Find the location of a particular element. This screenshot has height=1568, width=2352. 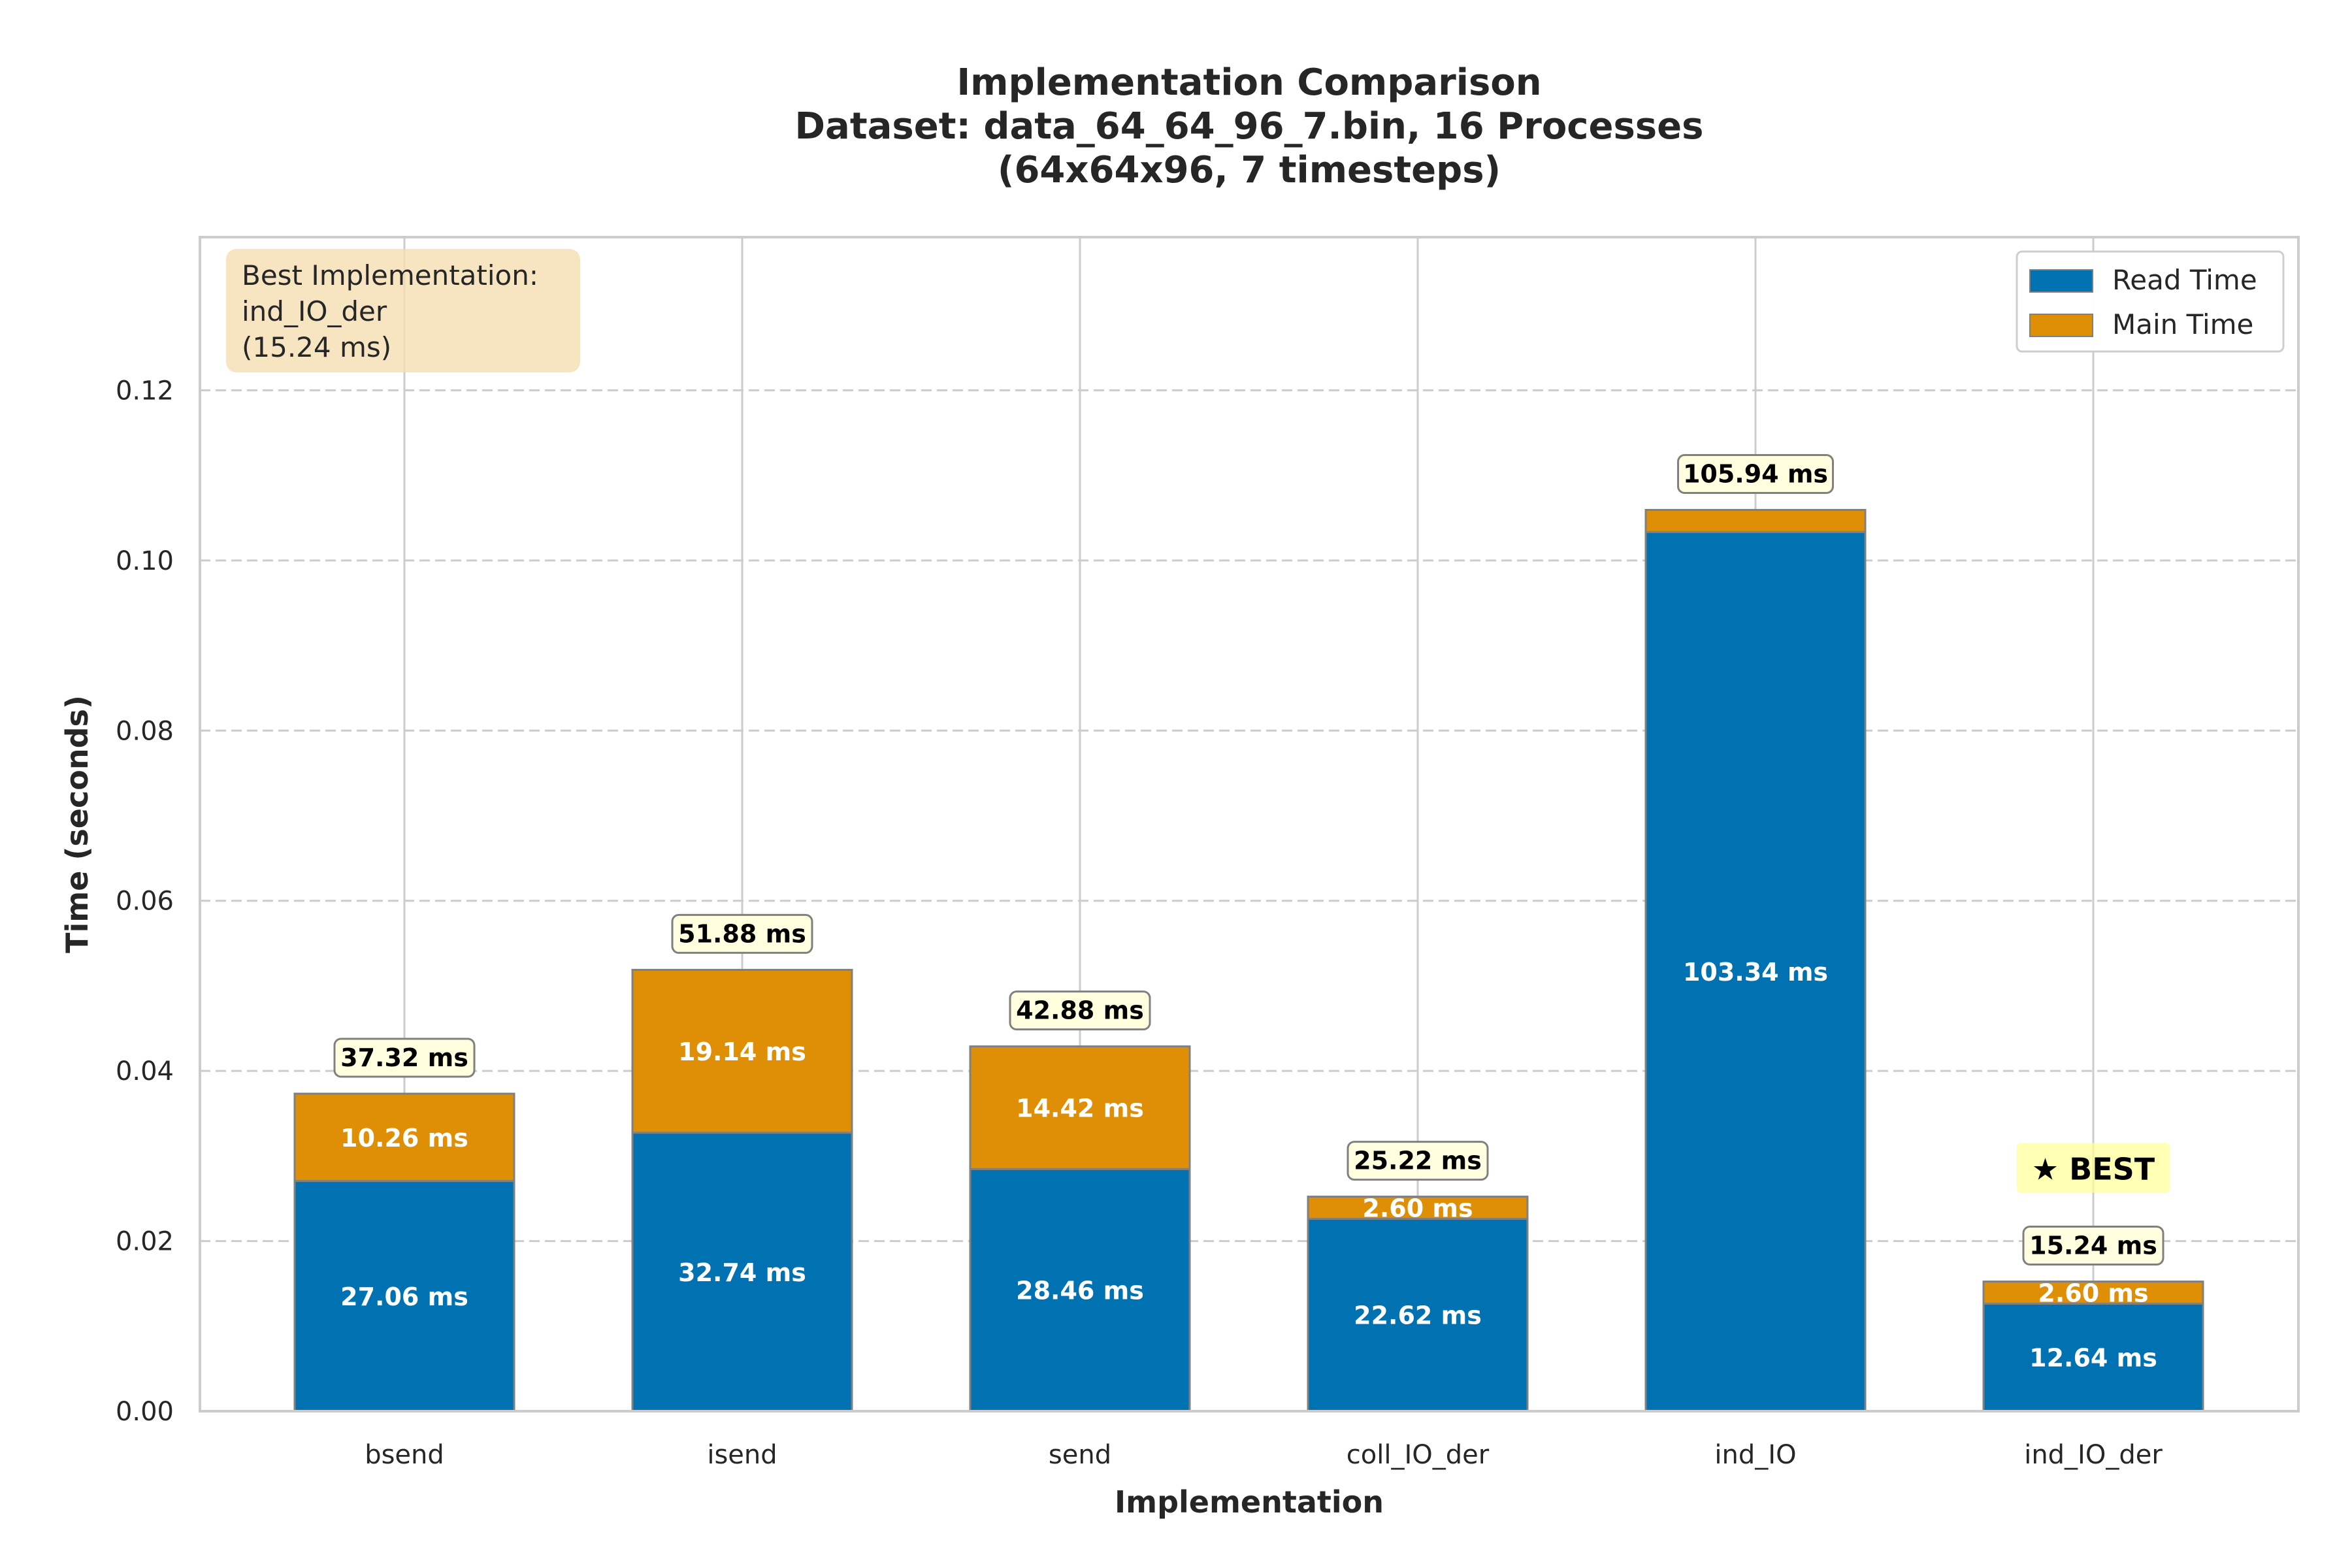

read-value-label: 12.64 ms is located at coordinates (2093, 1358).